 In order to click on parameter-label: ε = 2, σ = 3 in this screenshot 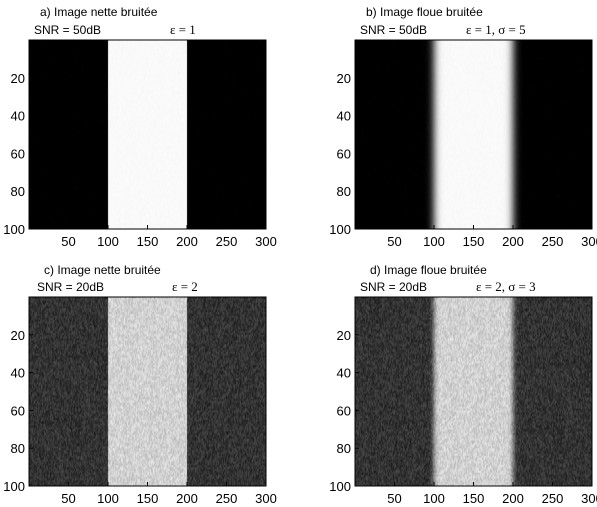, I will do `click(506, 286)`.